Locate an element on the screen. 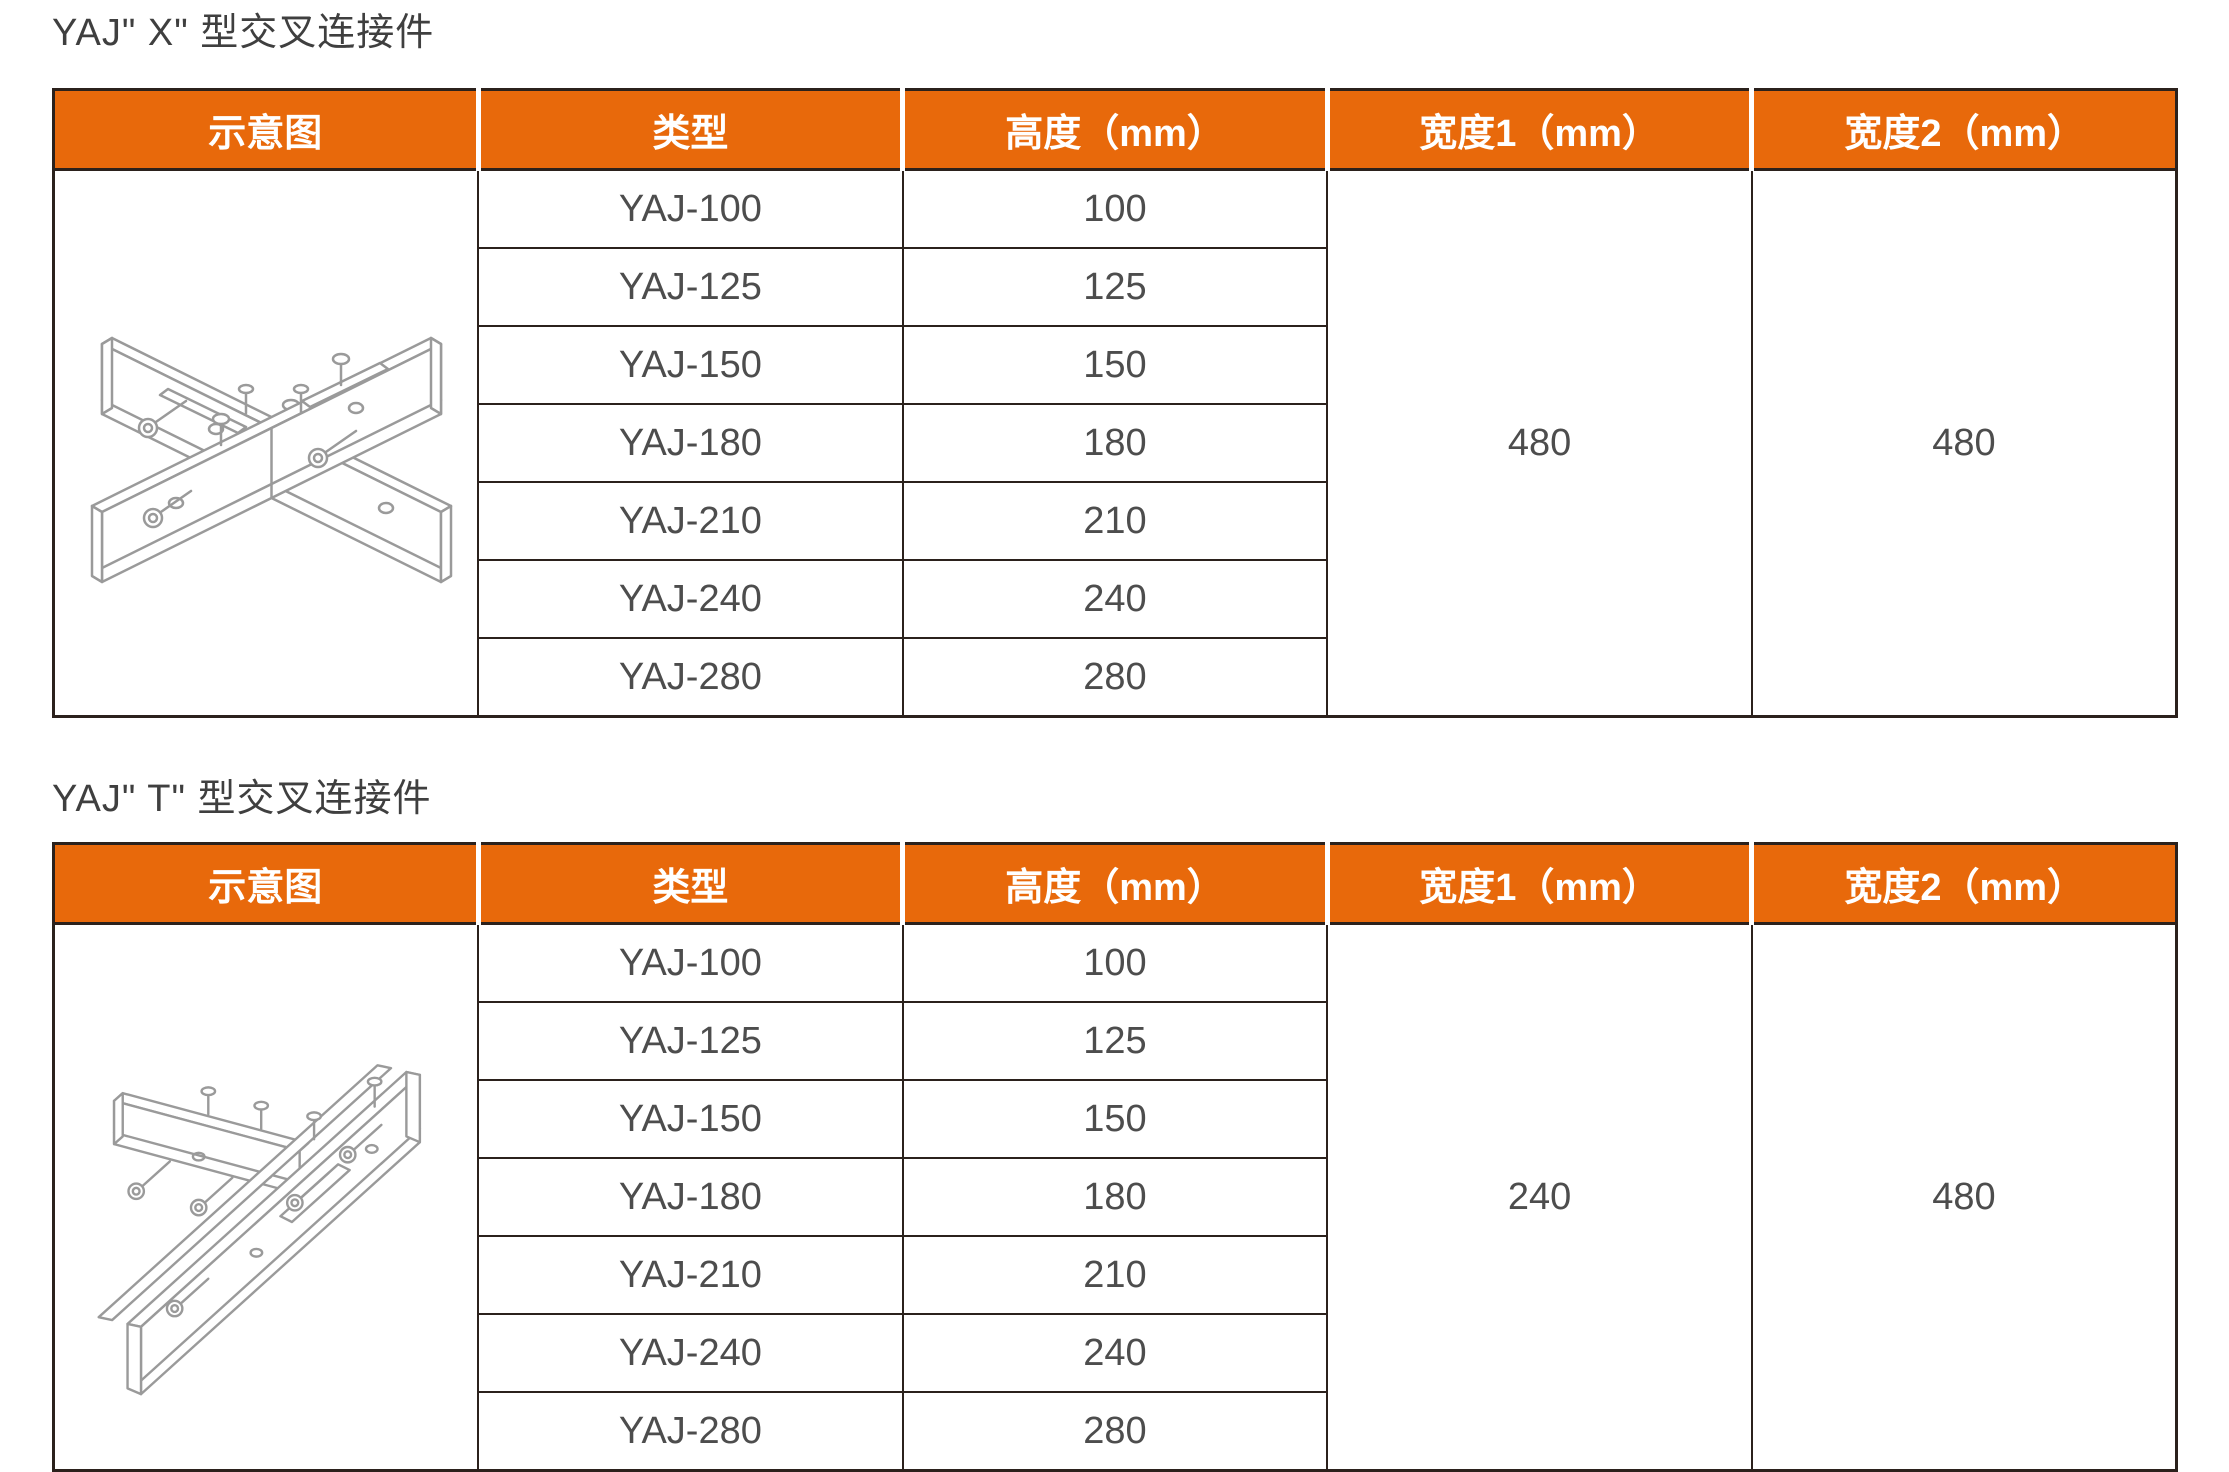 The height and width of the screenshot is (1472, 2229). cell-width1: 480 is located at coordinates (1539, 443).